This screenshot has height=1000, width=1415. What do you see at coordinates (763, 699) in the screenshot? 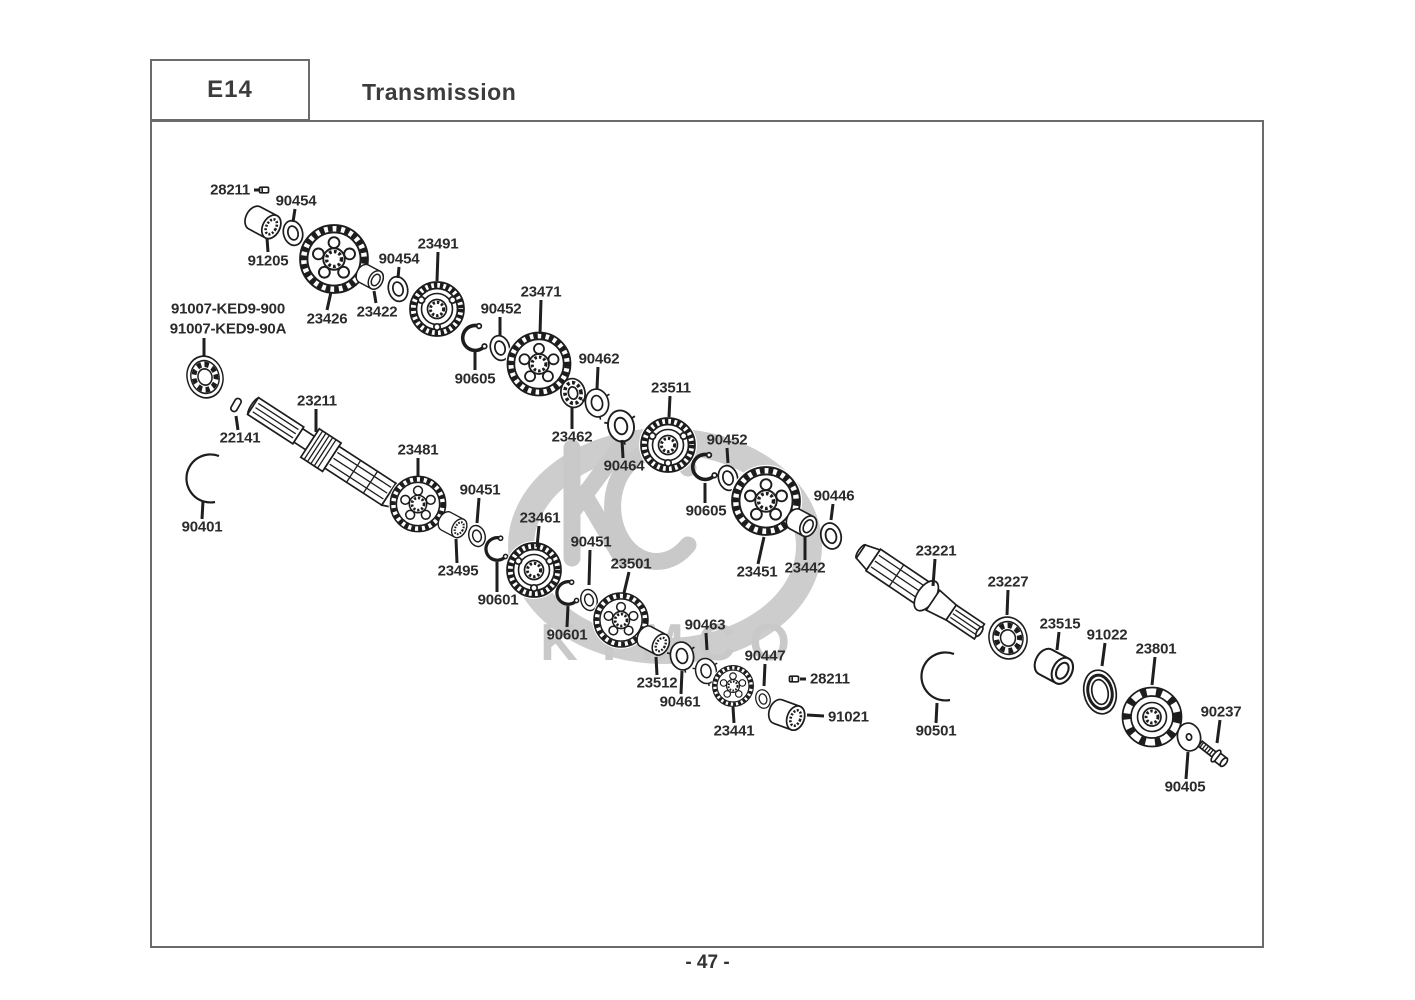
I see `part-90447-washer-drawing` at bounding box center [763, 699].